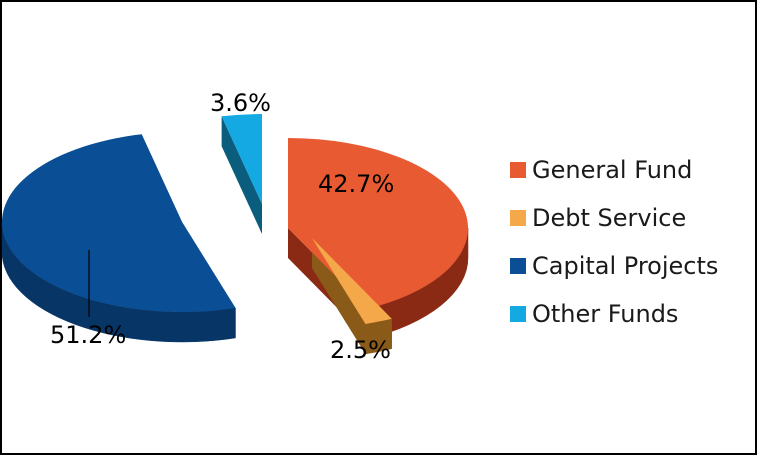 Image resolution: width=757 pixels, height=455 pixels. Describe the element at coordinates (88, 335) in the screenshot. I see `data-label-capital-projects: 51.2%` at that location.